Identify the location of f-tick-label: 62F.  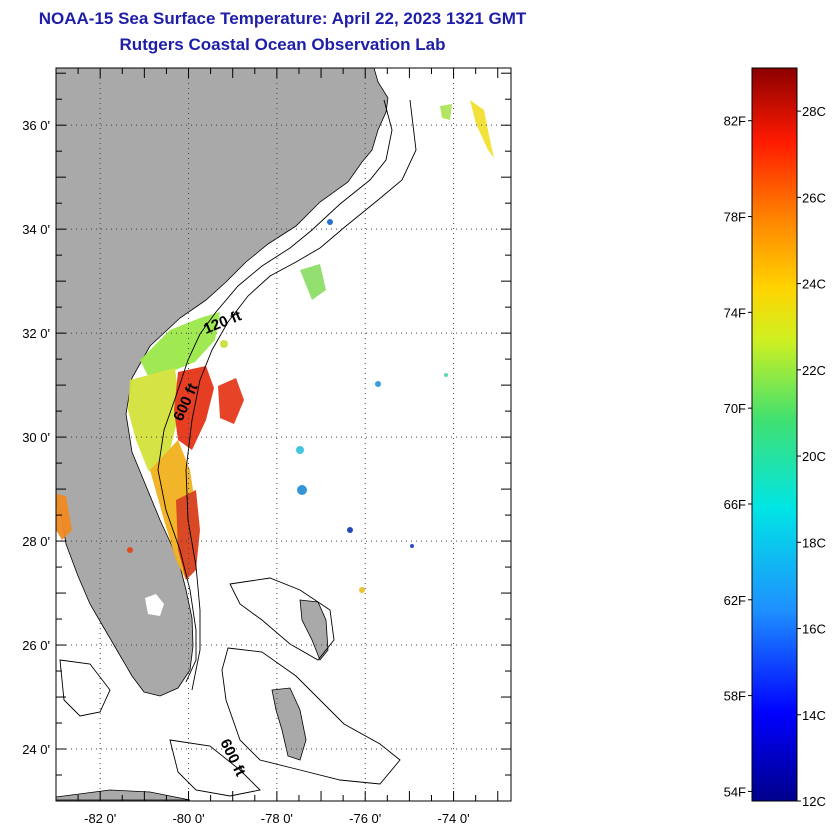
(735, 600).